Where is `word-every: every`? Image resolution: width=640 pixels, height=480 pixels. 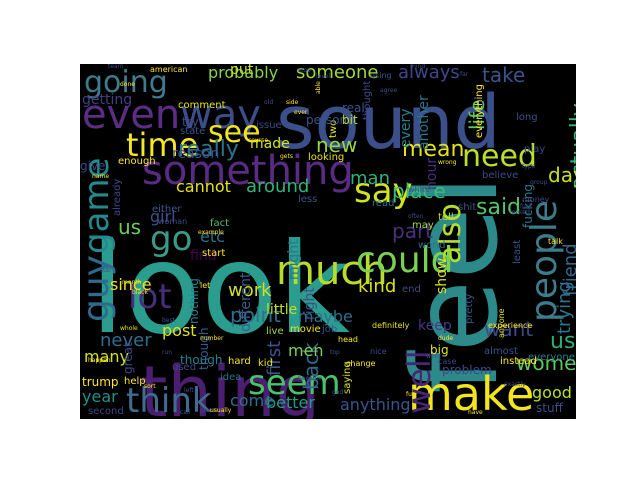 word-every: every is located at coordinates (406, 128).